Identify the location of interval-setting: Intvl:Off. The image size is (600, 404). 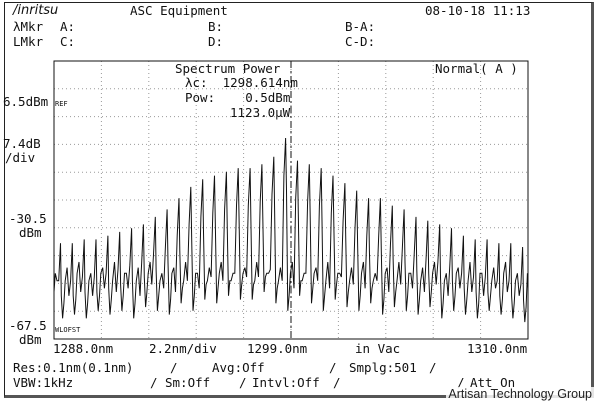
(286, 382).